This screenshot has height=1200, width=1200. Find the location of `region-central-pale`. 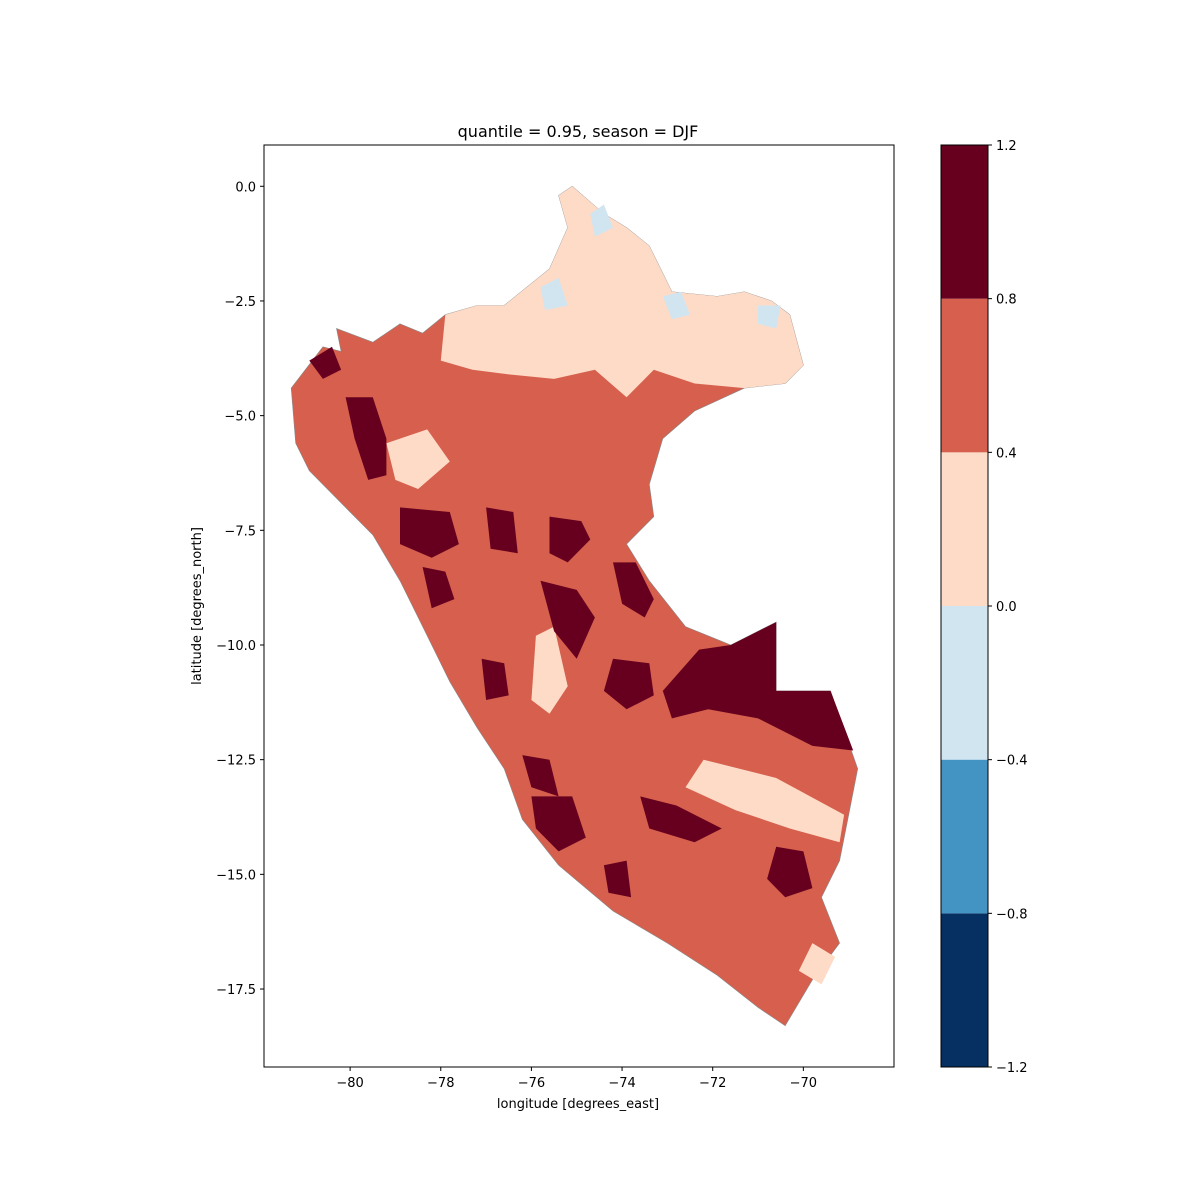

region-central-pale is located at coordinates (549, 670).